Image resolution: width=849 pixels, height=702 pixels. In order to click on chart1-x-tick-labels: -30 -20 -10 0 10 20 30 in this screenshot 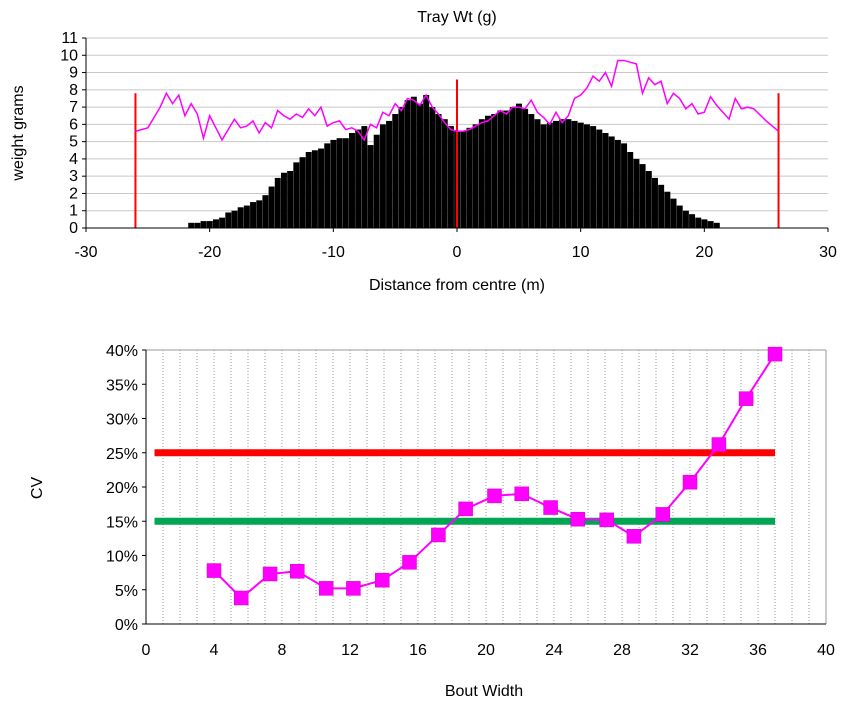, I will do `click(455, 252)`.